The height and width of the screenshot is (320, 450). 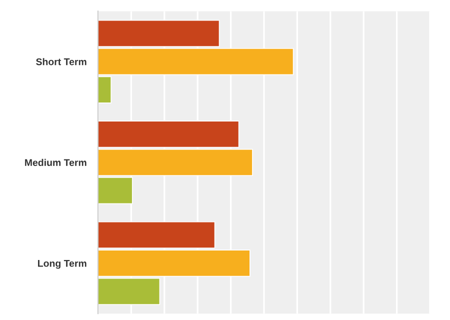 I want to click on y-tick-label: Short Term, so click(x=61, y=62).